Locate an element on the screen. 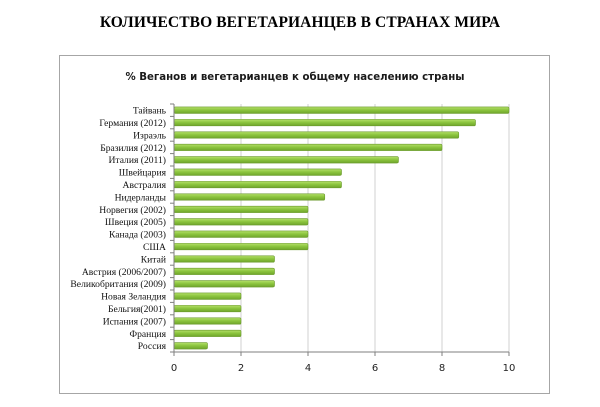 The width and height of the screenshot is (600, 407). category-label: Новая Зеландия is located at coordinates (133, 297).